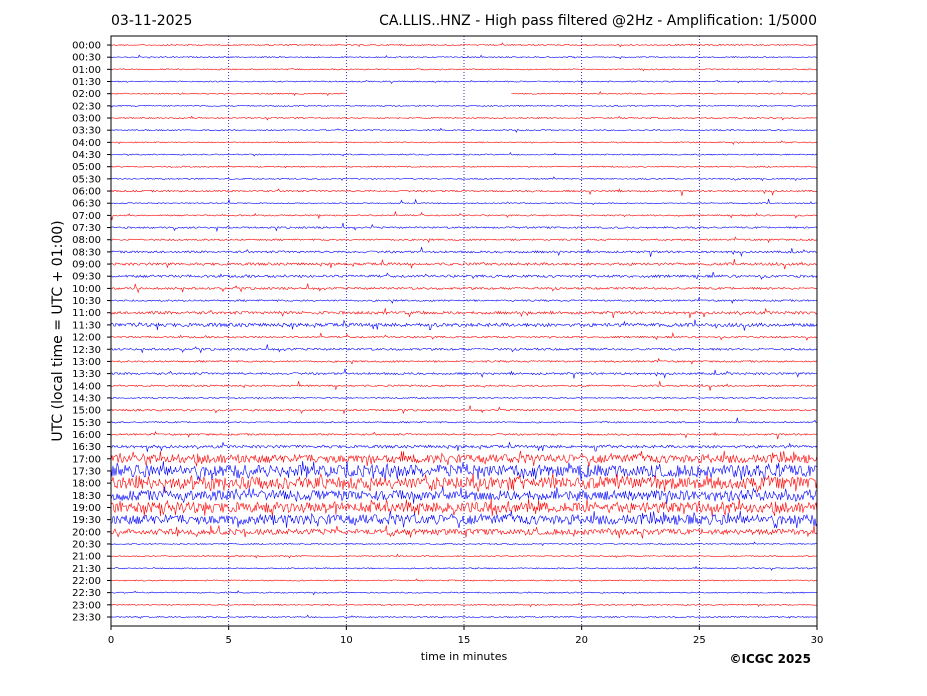 The height and width of the screenshot is (696, 927). What do you see at coordinates (86, 496) in the screenshot?
I see `y-tick-label: 18:30` at bounding box center [86, 496].